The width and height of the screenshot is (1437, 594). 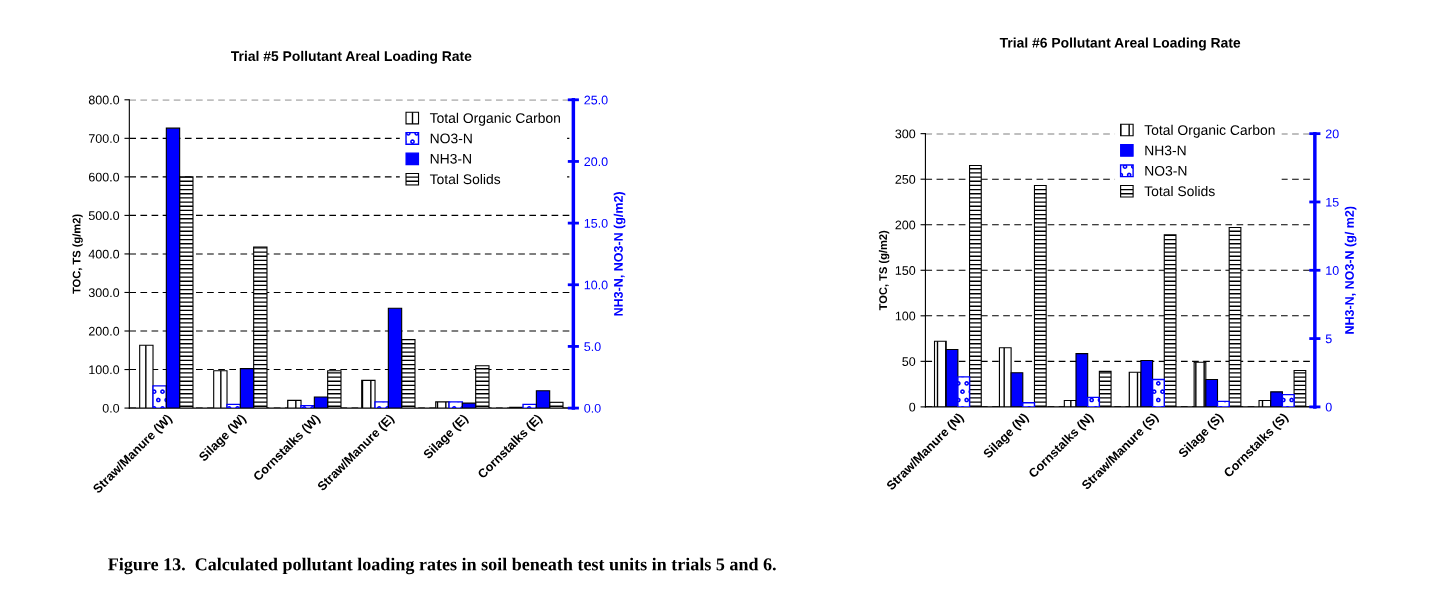 What do you see at coordinates (1328, 339) in the screenshot?
I see `y2-tick-label: 5` at bounding box center [1328, 339].